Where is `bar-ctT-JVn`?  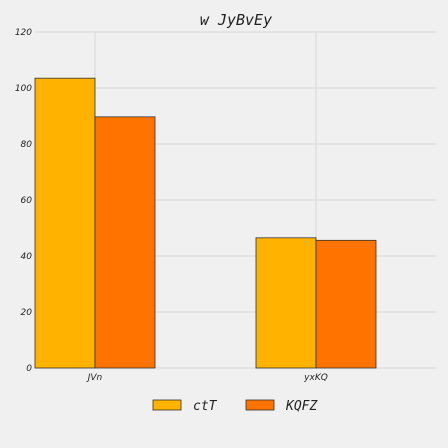 bar-ctT-JVn is located at coordinates (65, 223).